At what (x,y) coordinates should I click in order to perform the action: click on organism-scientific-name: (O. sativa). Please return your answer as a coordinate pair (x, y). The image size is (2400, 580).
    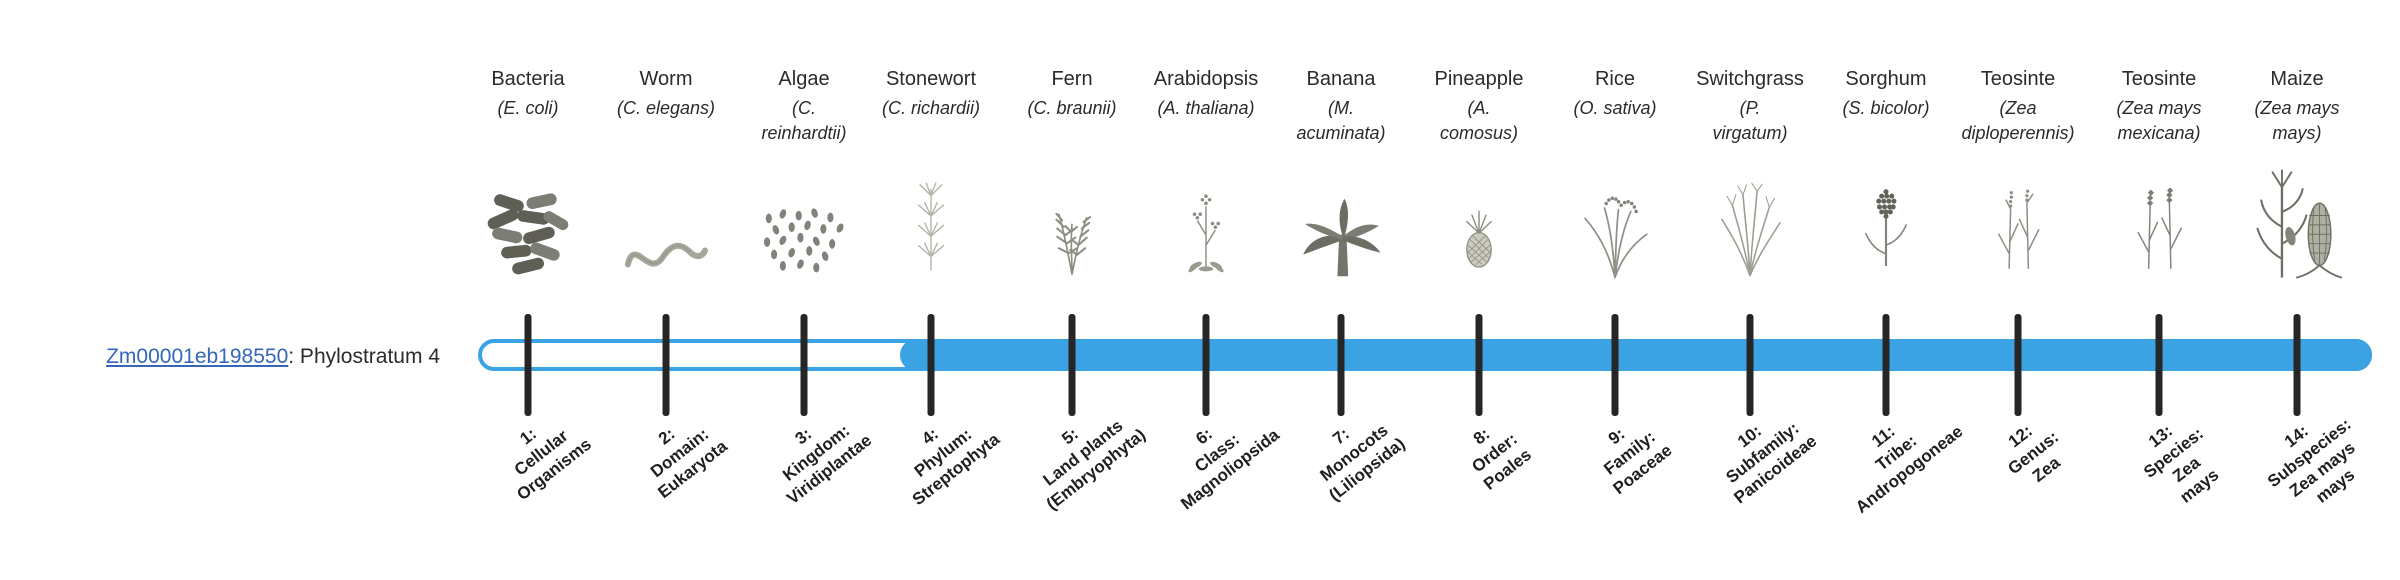
    Looking at the image, I should click on (1615, 108).